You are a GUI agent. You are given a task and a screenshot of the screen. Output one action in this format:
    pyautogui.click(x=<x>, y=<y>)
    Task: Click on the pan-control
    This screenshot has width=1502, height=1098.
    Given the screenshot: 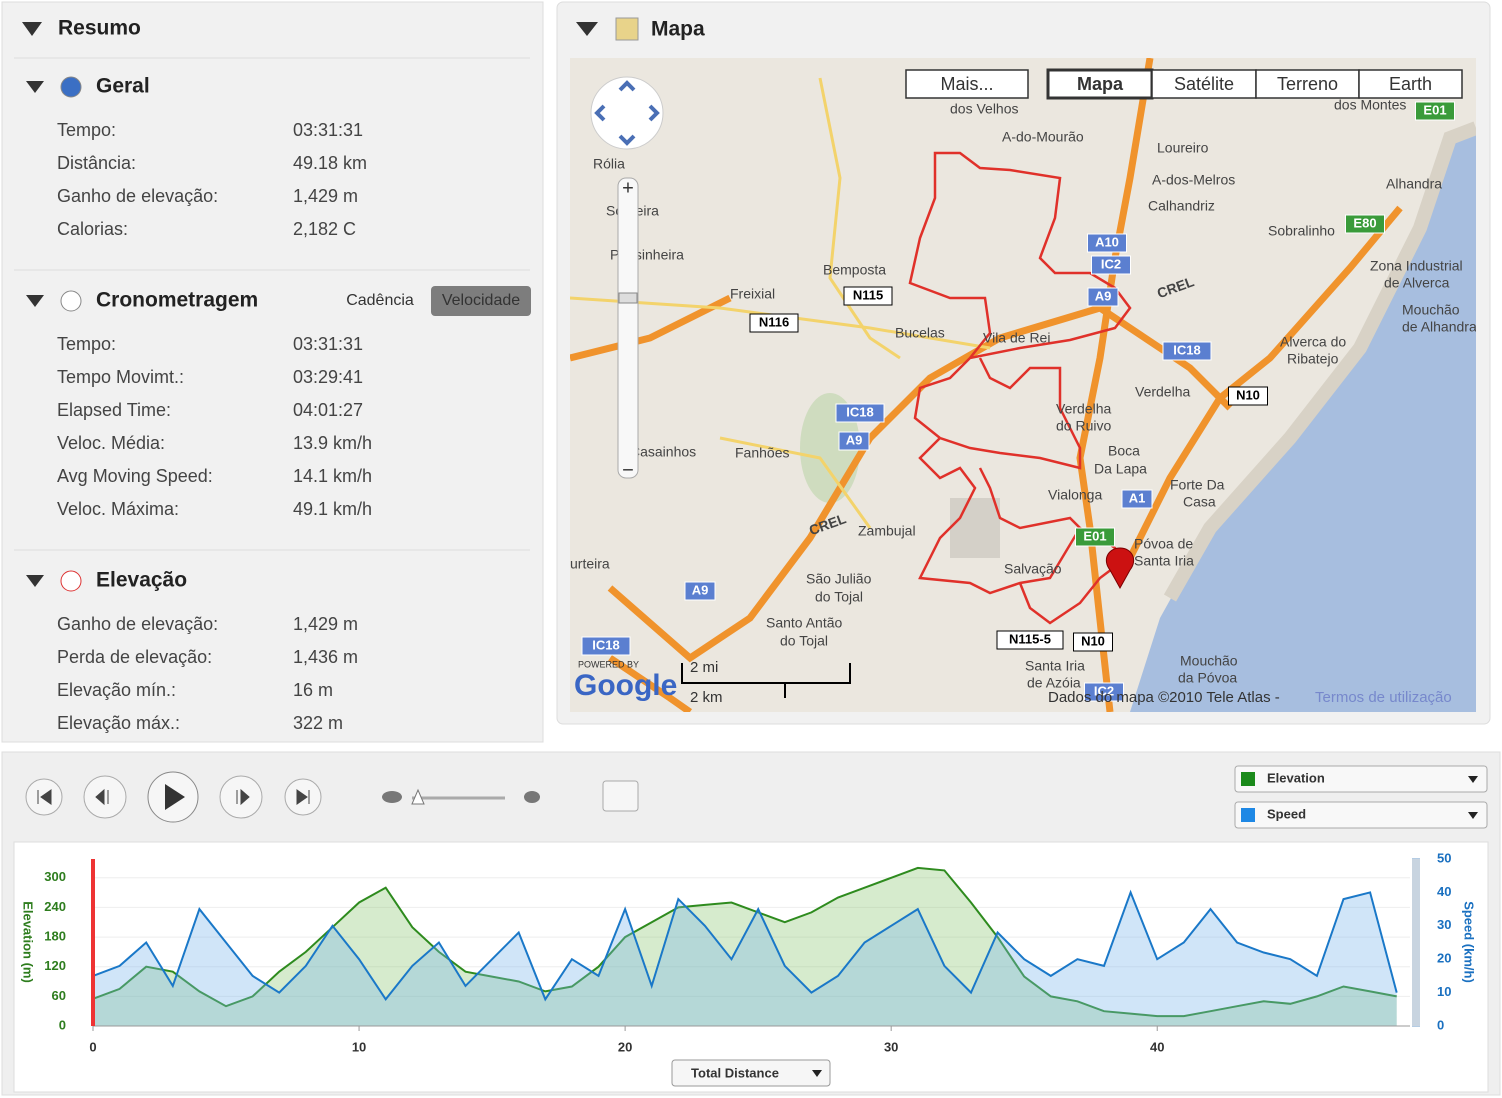 What is the action you would take?
    pyautogui.click(x=627, y=113)
    